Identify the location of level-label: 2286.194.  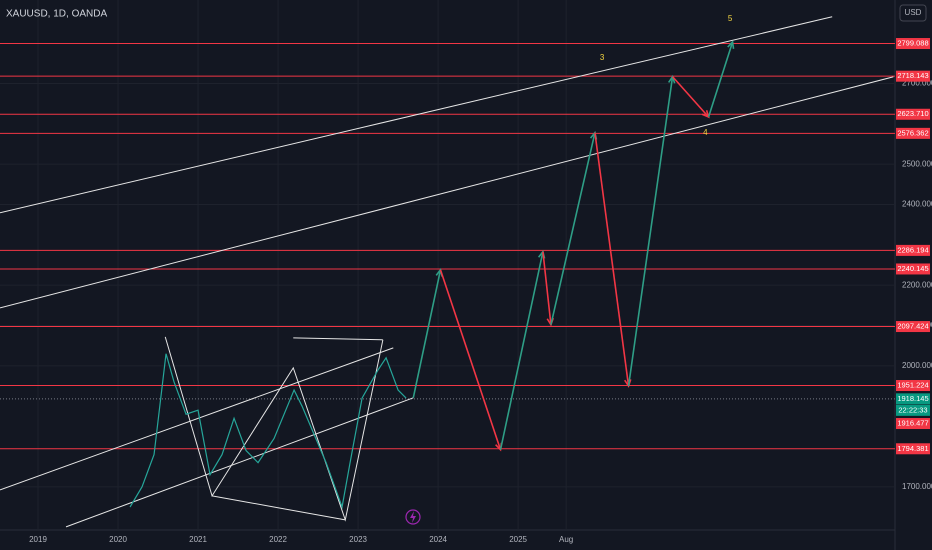
(912, 249).